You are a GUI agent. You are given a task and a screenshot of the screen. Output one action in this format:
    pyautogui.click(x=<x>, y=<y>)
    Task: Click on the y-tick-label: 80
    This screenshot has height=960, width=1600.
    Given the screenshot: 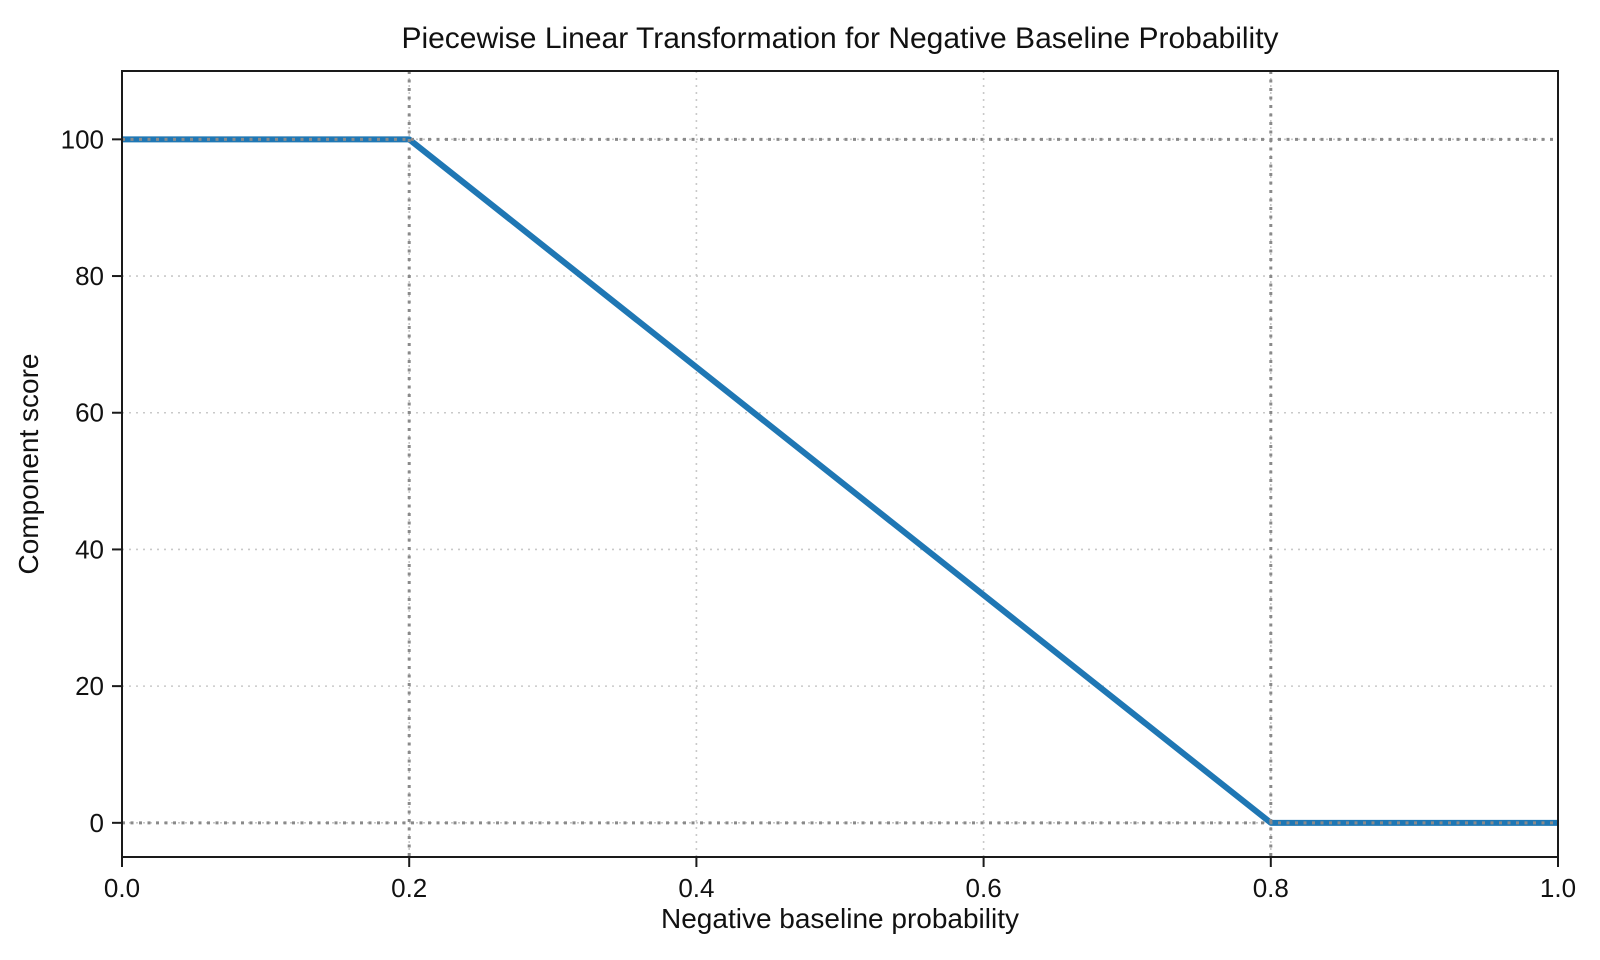 What is the action you would take?
    pyautogui.click(x=89, y=276)
    